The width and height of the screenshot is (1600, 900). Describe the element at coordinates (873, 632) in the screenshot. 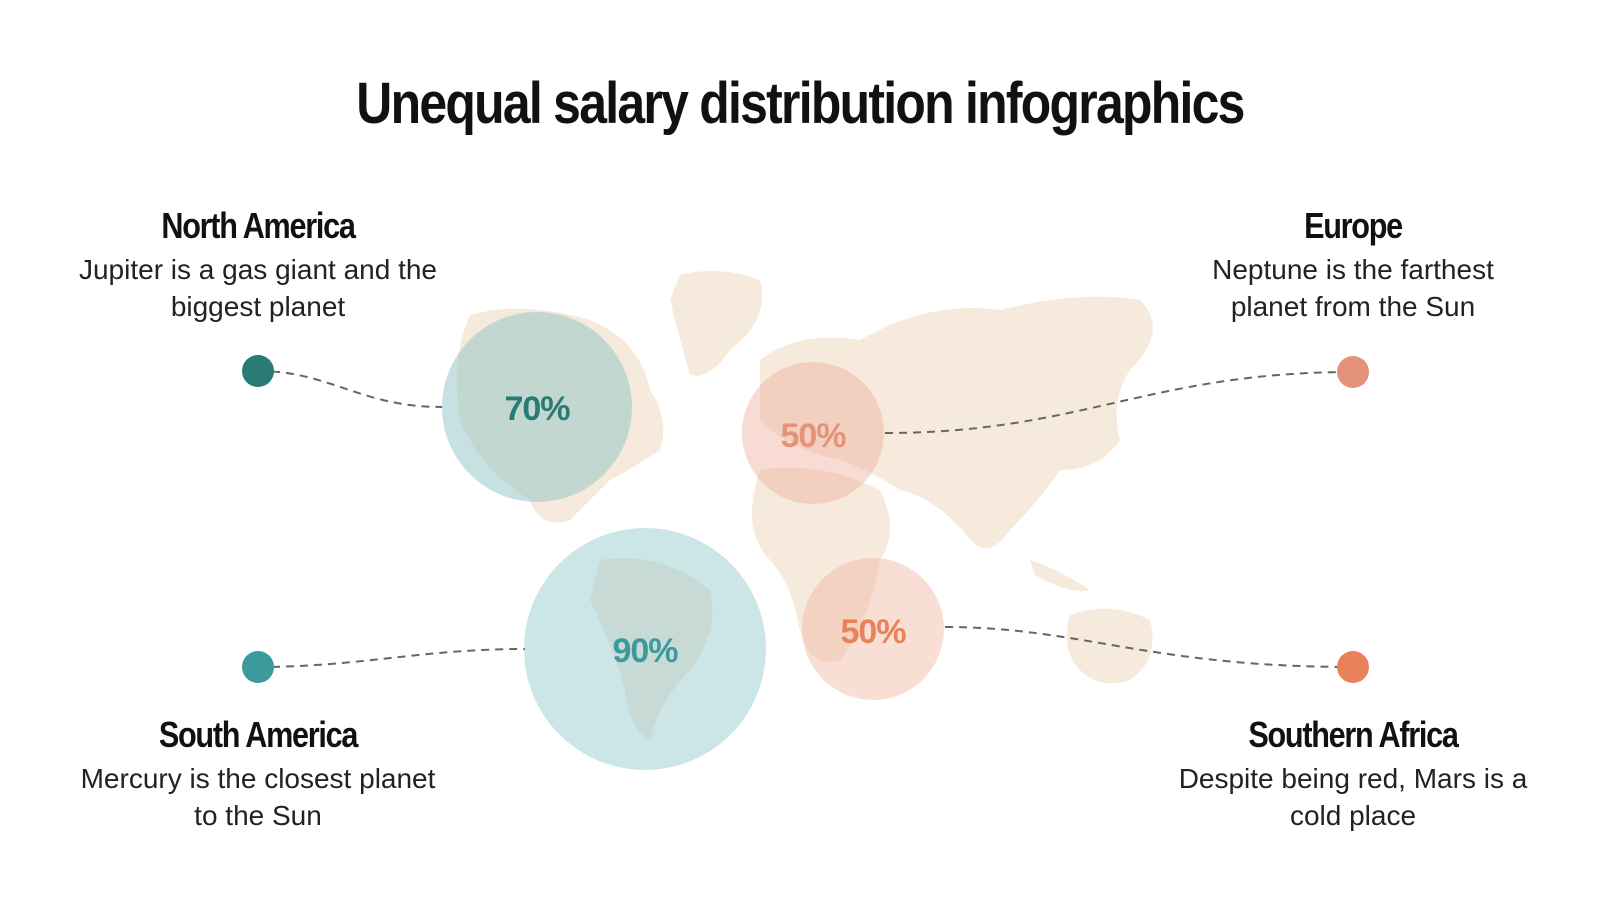

I see `southern-africa-value: 50%` at that location.